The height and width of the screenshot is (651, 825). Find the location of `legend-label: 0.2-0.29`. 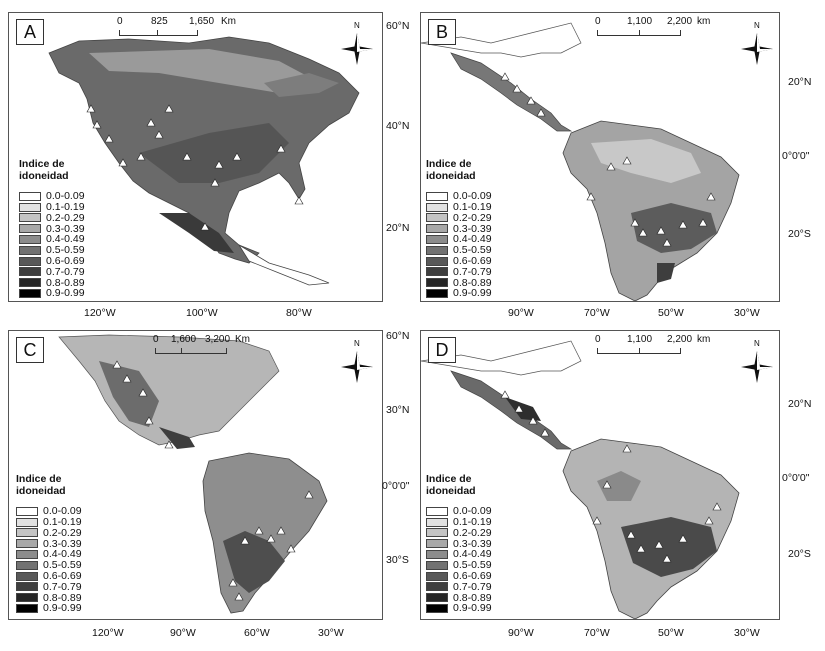

legend-label: 0.2-0.29 is located at coordinates (472, 532).